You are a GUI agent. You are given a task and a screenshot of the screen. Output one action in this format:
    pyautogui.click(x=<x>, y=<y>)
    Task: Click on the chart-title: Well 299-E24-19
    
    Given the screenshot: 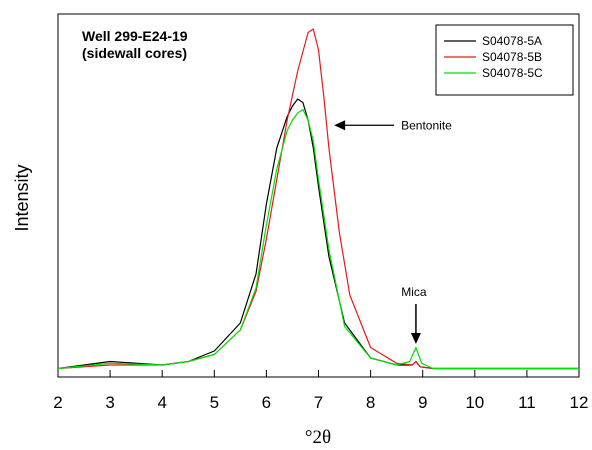 What is the action you would take?
    pyautogui.click(x=135, y=36)
    